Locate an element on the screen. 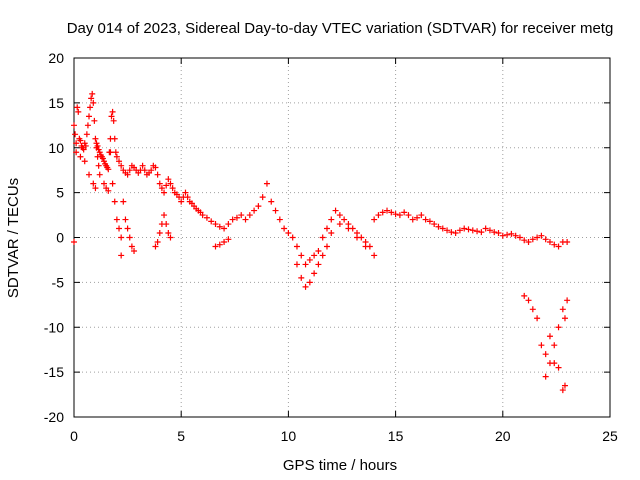 This screenshot has width=640, height=480. y-tick-label: -15 is located at coordinates (54, 372).